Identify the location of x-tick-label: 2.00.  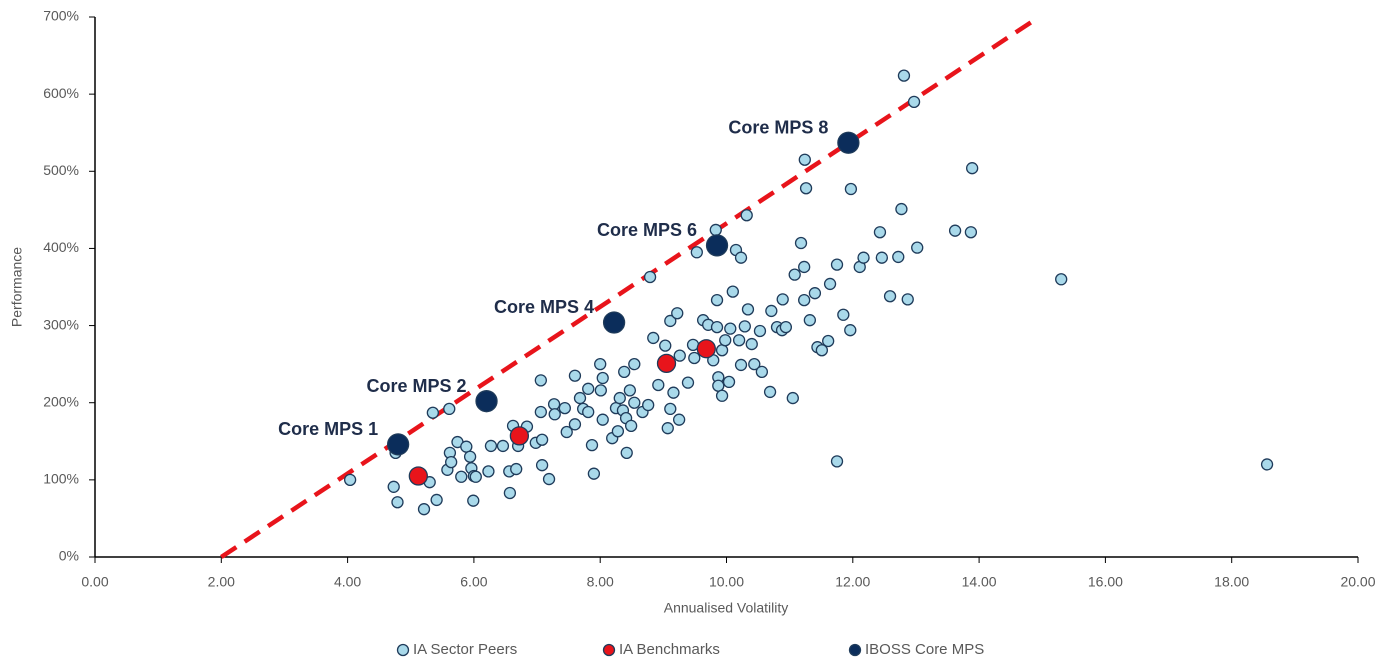
(221, 582).